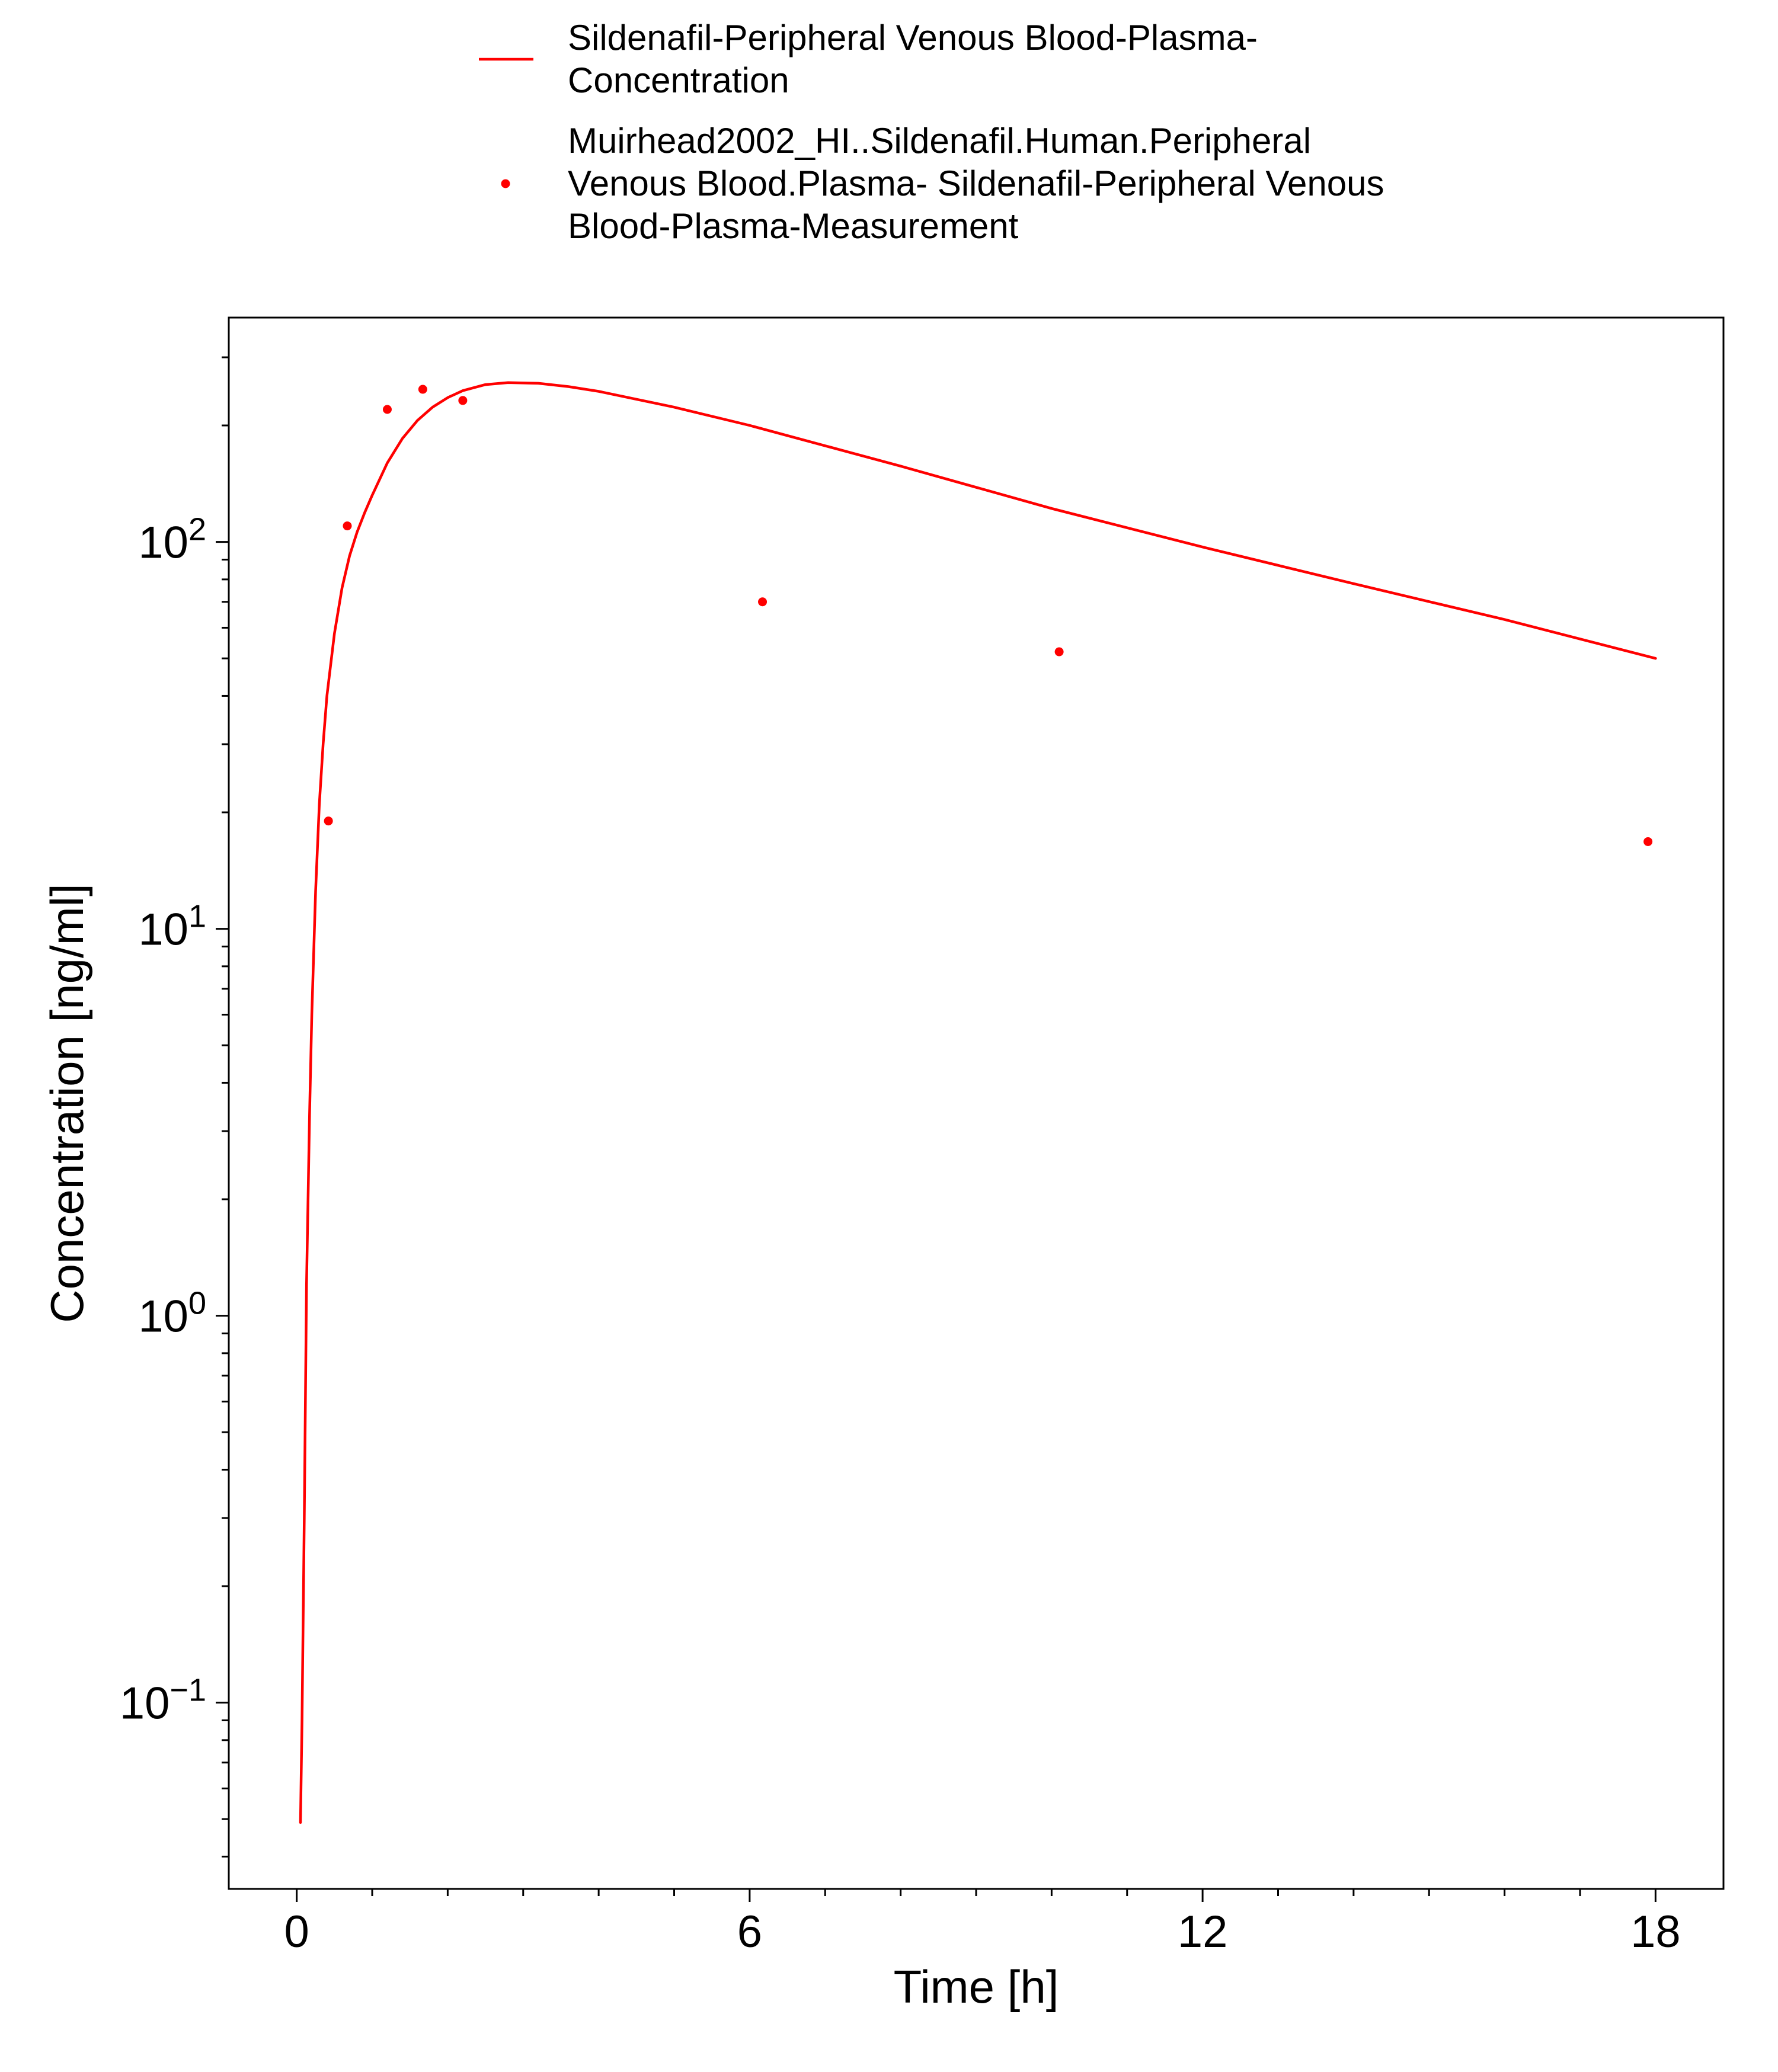  What do you see at coordinates (174, 1107) in the screenshot?
I see `y-axis: 10⁻¹ 10⁰ 10¹ 10²` at bounding box center [174, 1107].